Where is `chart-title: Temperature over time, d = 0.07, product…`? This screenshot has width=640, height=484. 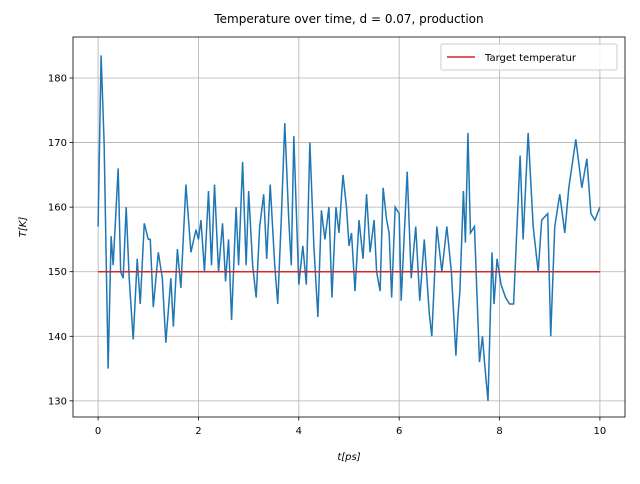 chart-title: Temperature over time, d = 0.07, product… is located at coordinates (348, 19).